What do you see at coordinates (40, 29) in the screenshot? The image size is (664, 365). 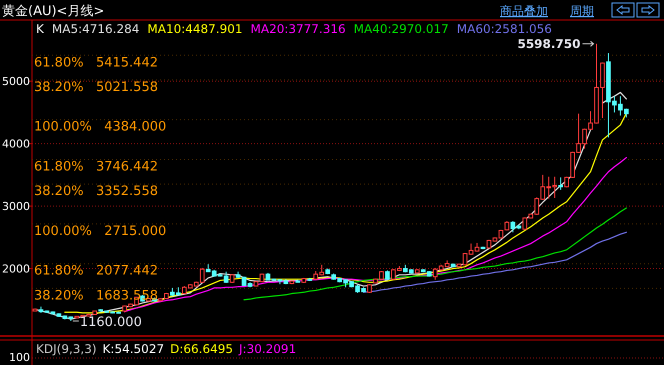 I see `legend-title: K` at bounding box center [40, 29].